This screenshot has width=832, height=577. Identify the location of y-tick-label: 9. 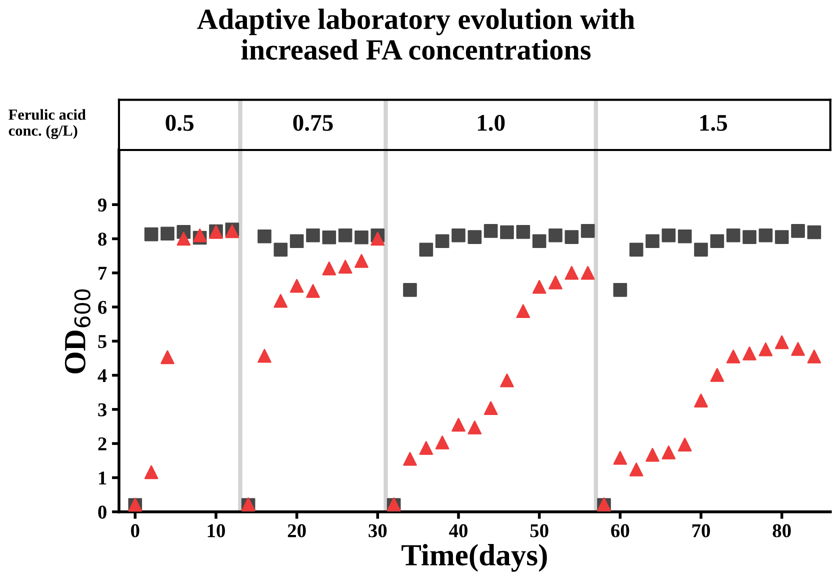
(102, 205).